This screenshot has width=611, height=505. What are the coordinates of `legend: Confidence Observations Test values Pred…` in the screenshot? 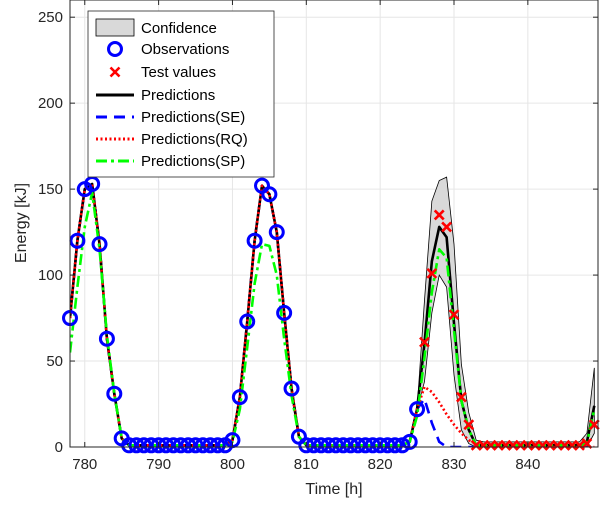 It's located at (181, 94).